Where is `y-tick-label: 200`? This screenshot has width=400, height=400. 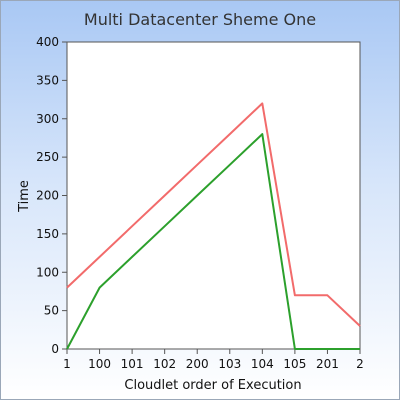
y-tick-label: 200 is located at coordinates (47, 196).